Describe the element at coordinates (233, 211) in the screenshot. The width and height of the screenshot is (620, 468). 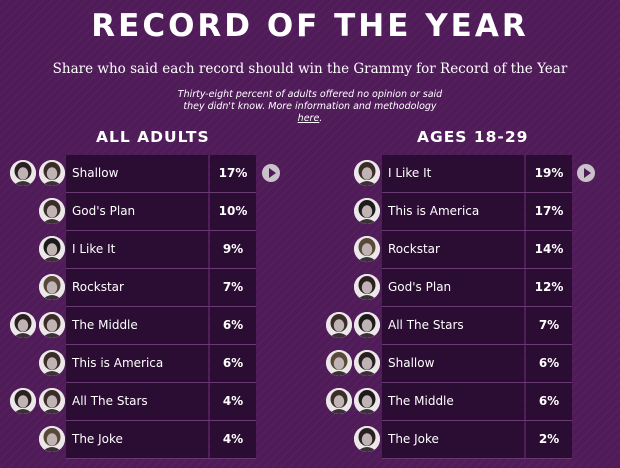
I see `share-value-cell: 10%` at that location.